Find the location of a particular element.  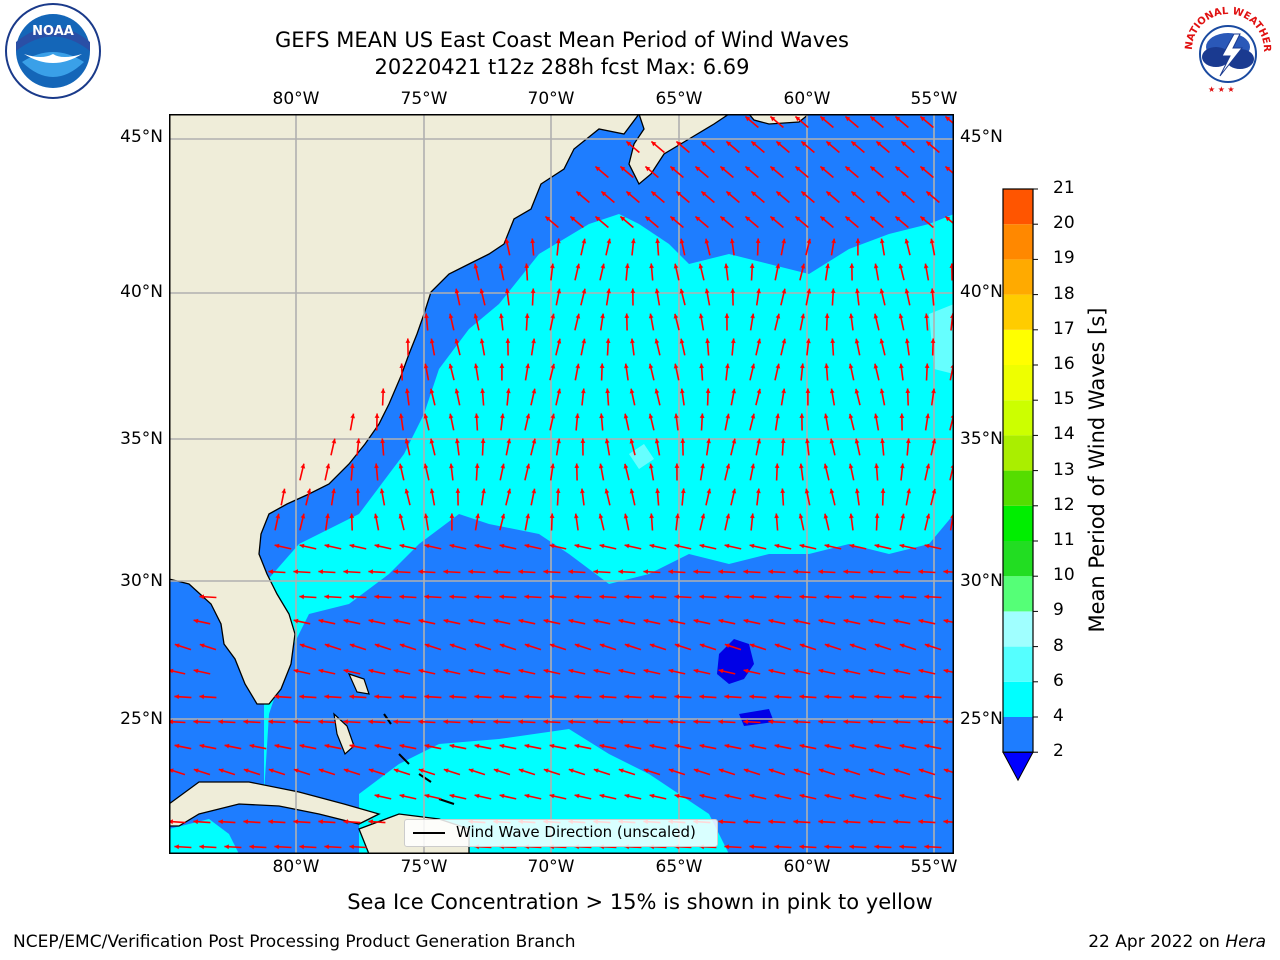

lon-label-bottom: 80°W is located at coordinates (296, 867).